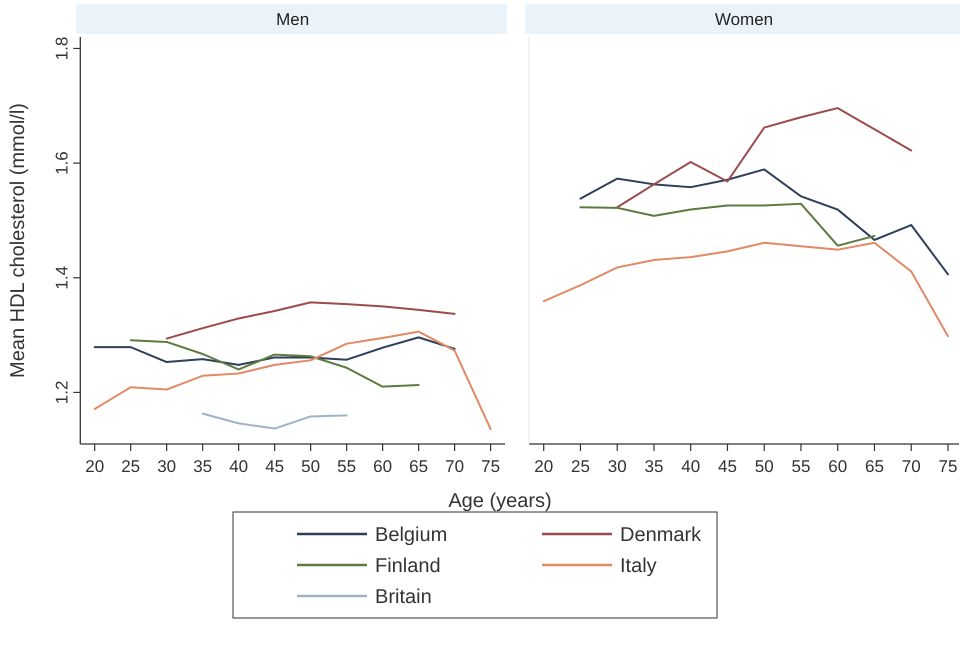 The height and width of the screenshot is (647, 960). What do you see at coordinates (62, 278) in the screenshot?
I see `y-tick-label: 1.4` at bounding box center [62, 278].